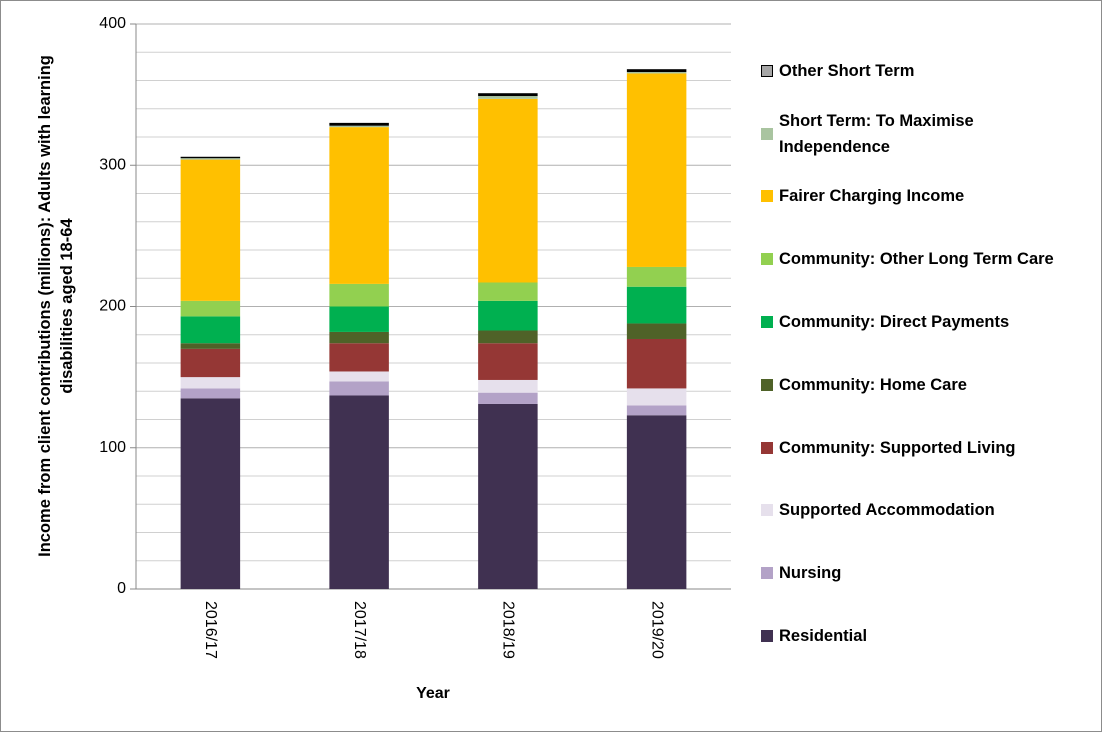 The height and width of the screenshot is (732, 1102). What do you see at coordinates (873, 384) in the screenshot?
I see `legend-label: Community: Home Care` at bounding box center [873, 384].